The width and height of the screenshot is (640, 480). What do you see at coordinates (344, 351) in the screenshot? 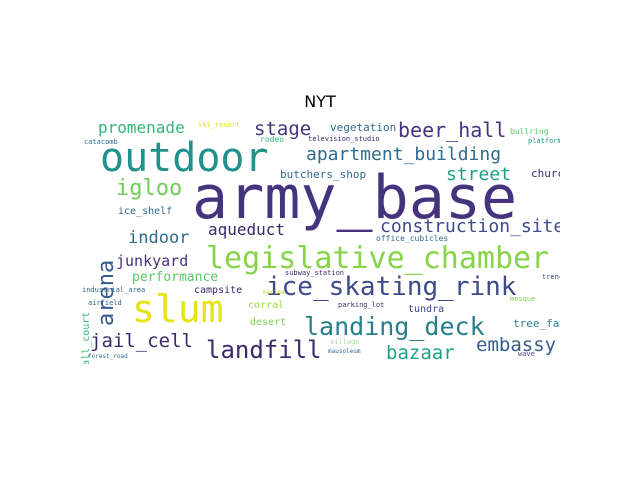
I see `word-mausoleum: mausoleum` at bounding box center [344, 351].